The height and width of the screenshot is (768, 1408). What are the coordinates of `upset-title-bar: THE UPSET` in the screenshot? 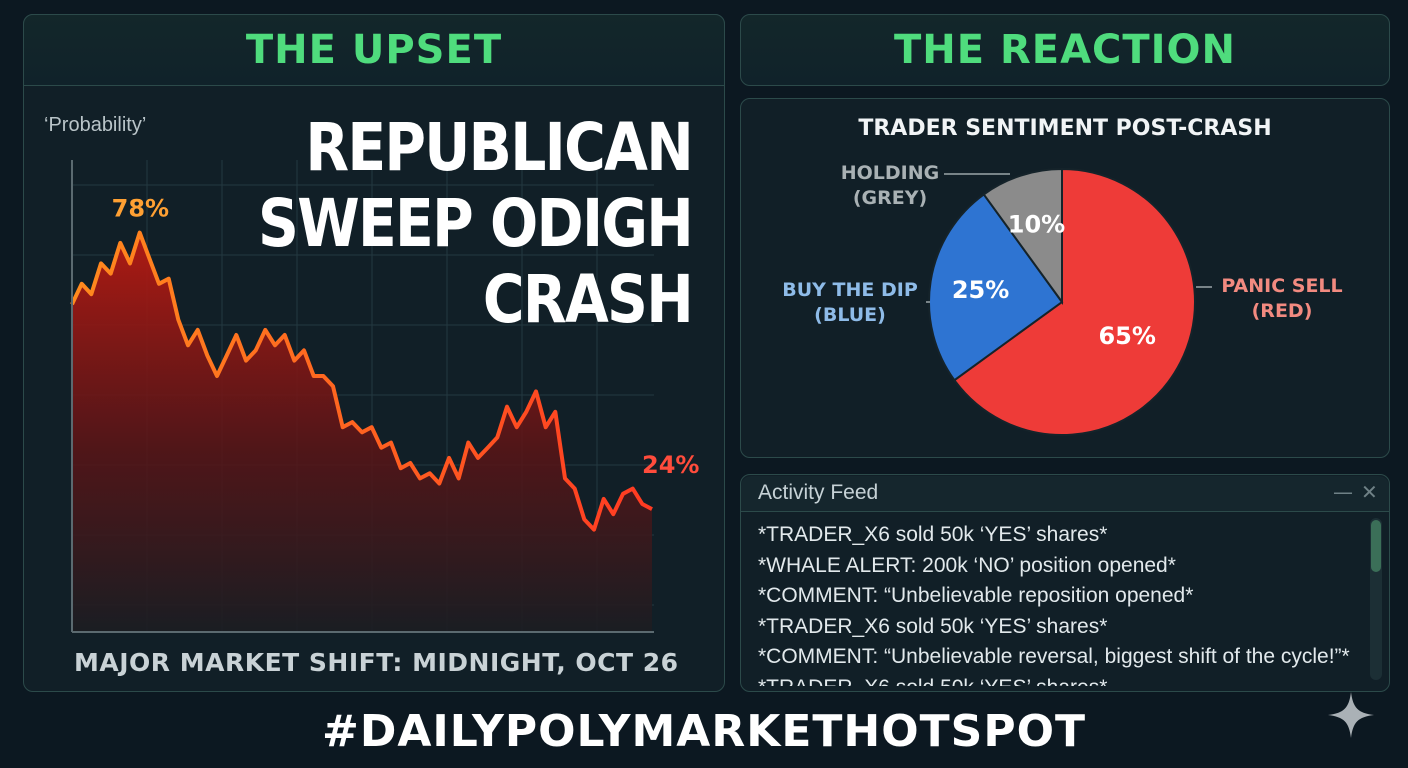 It's located at (374, 50).